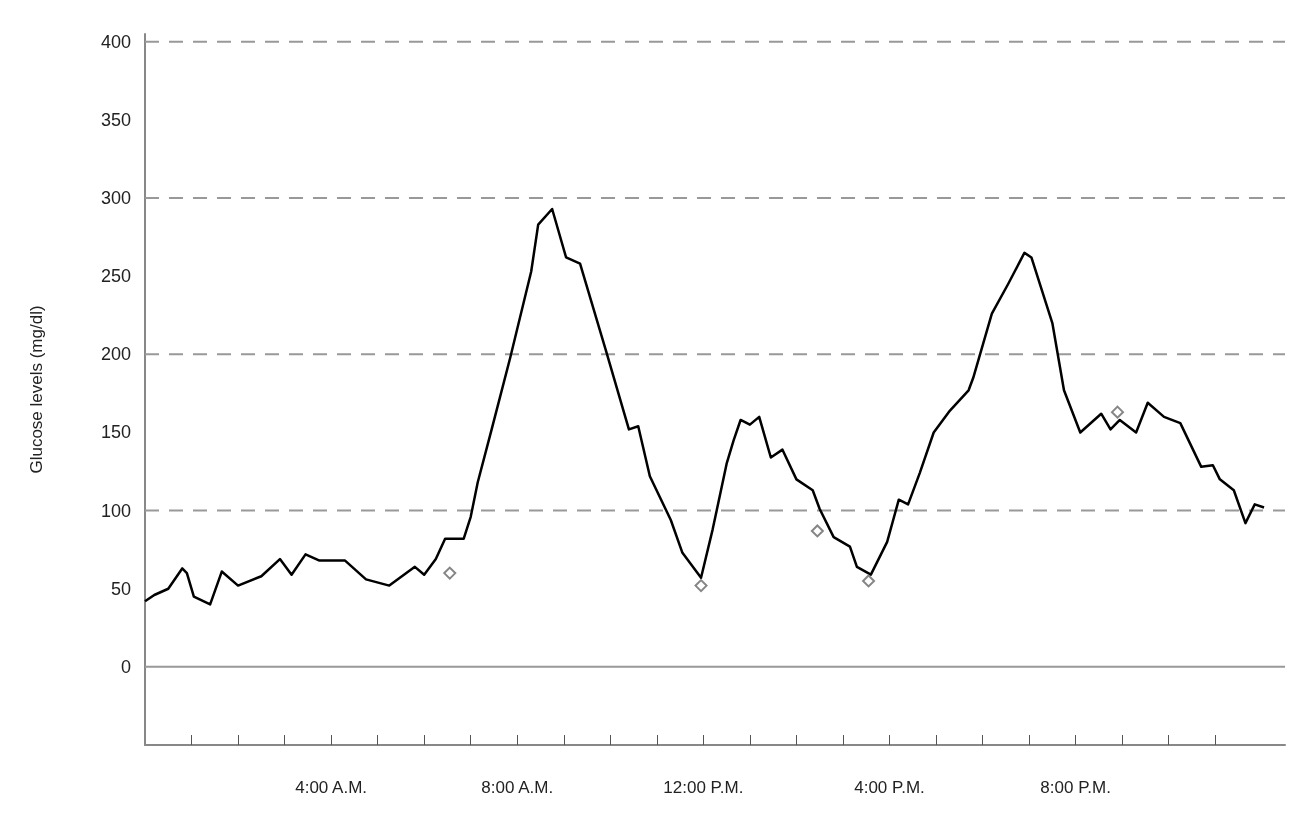 Image resolution: width=1299 pixels, height=814 pixels. Describe the element at coordinates (125, 666) in the screenshot. I see `y-tick-label: 0` at that location.